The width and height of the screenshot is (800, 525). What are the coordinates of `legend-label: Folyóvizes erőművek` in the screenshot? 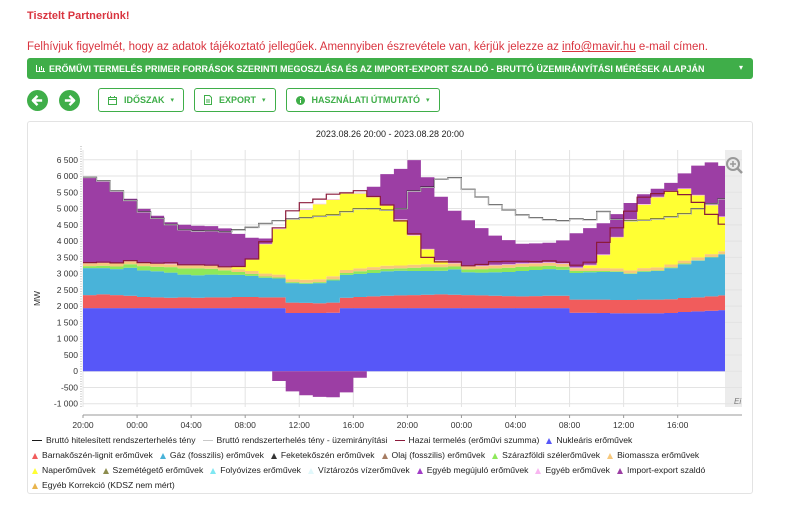 It's located at (260, 470).